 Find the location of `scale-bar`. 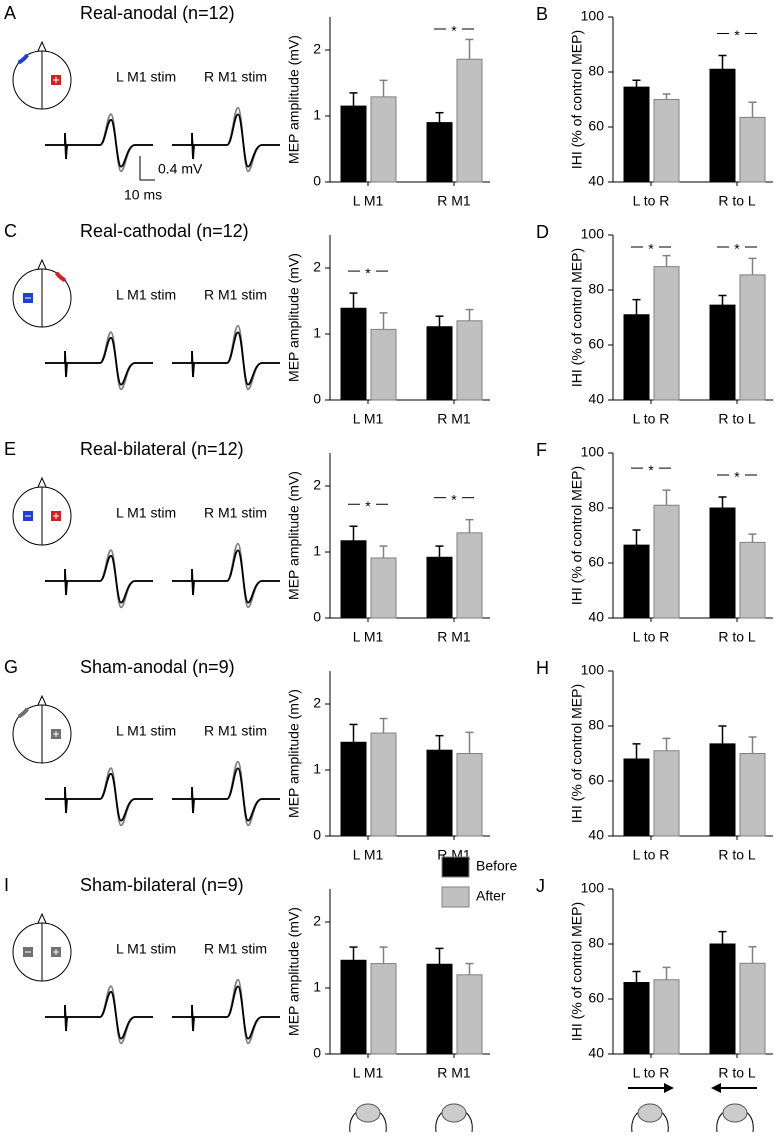

scale-bar is located at coordinates (147, 168).